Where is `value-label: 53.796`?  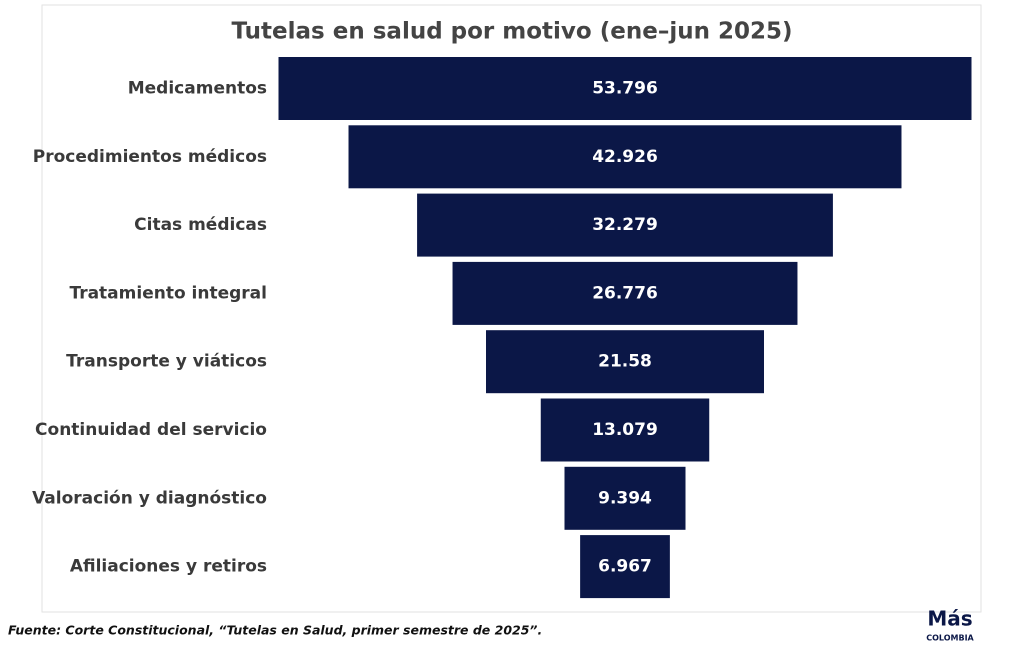 value-label: 53.796 is located at coordinates (625, 89).